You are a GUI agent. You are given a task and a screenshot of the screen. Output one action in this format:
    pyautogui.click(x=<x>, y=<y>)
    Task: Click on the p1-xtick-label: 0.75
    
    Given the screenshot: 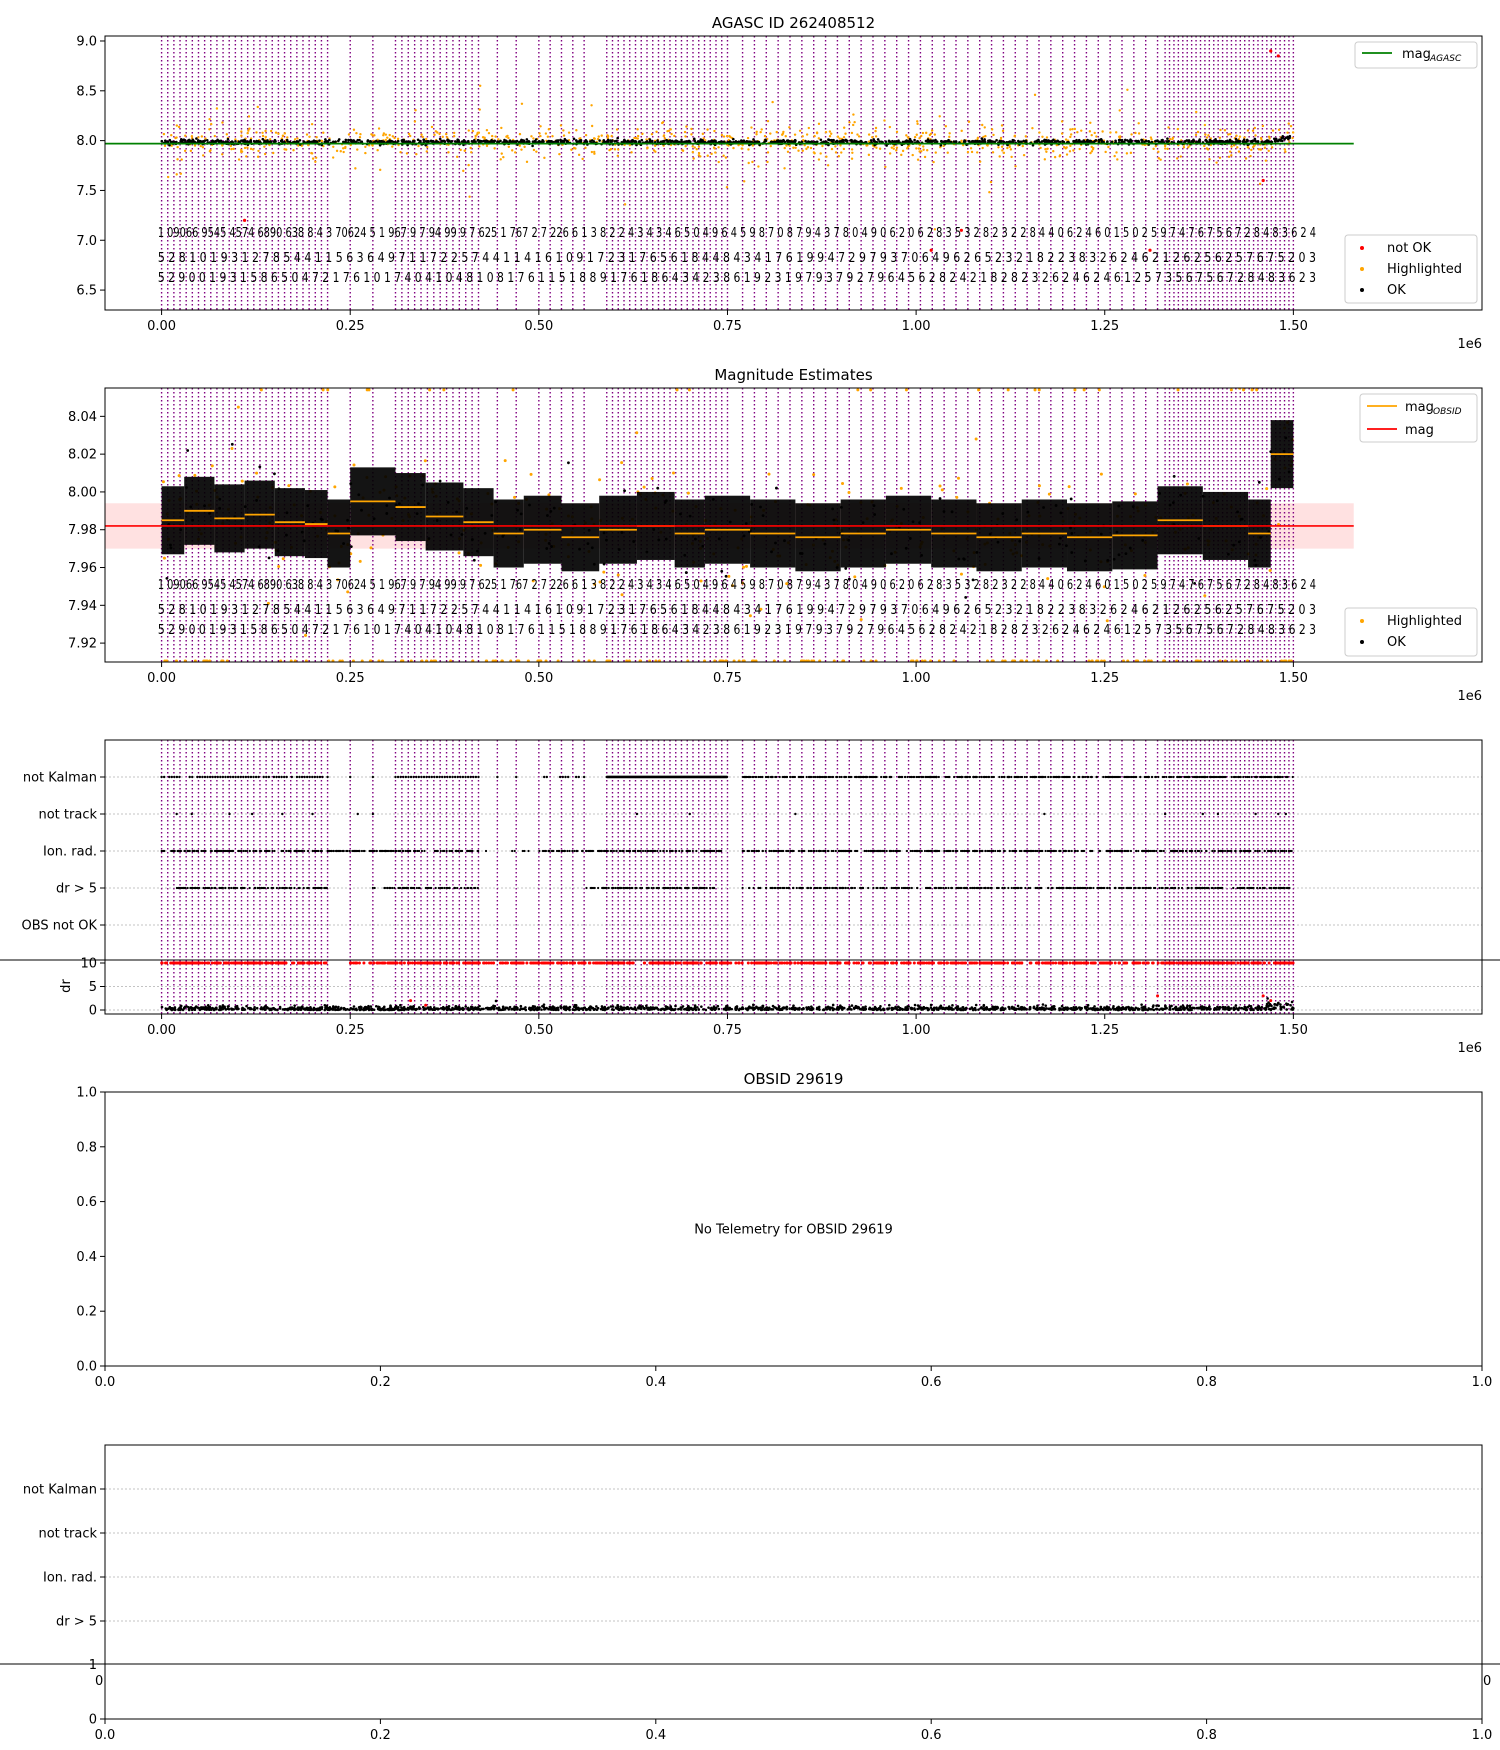 What is the action you would take?
    pyautogui.click(x=727, y=326)
    